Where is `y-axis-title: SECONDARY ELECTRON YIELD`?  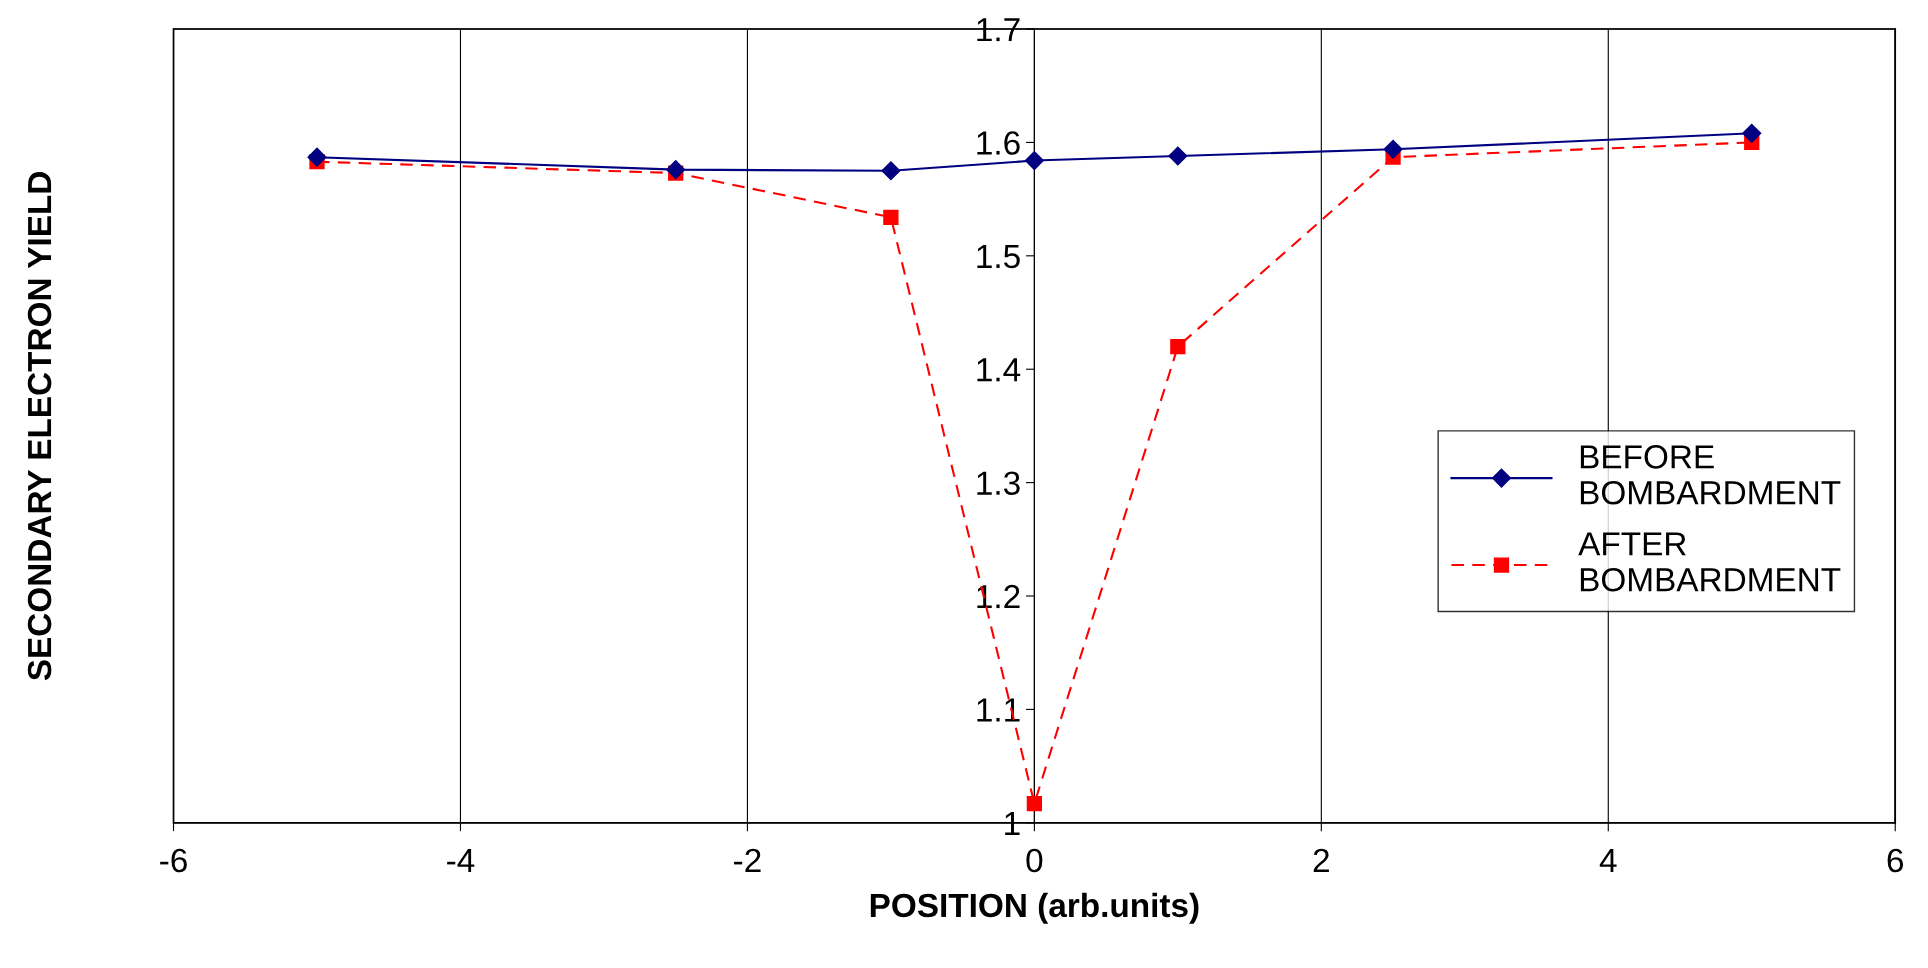
y-axis-title: SECONDARY ELECTRON YIELD is located at coordinates (39, 426).